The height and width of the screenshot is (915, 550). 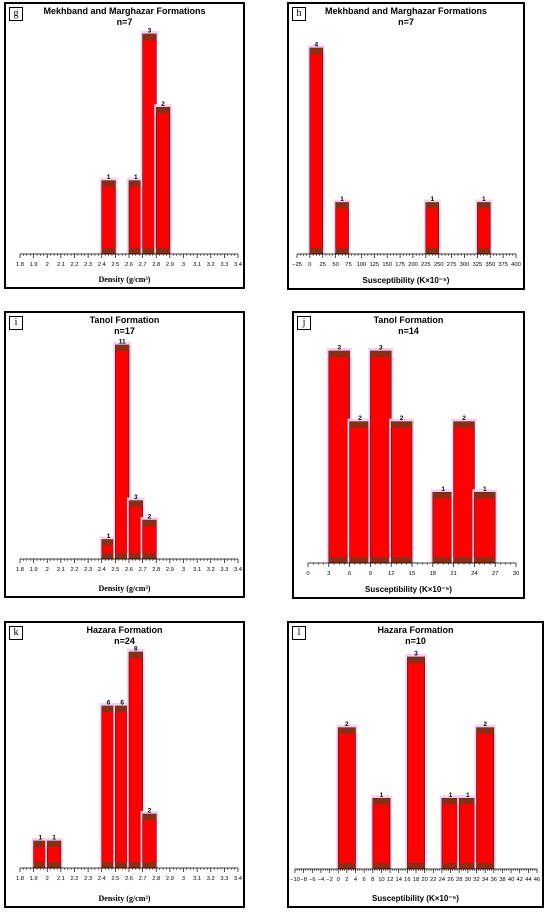 What do you see at coordinates (312, 880) in the screenshot?
I see `x-tick-label: −6` at bounding box center [312, 880].